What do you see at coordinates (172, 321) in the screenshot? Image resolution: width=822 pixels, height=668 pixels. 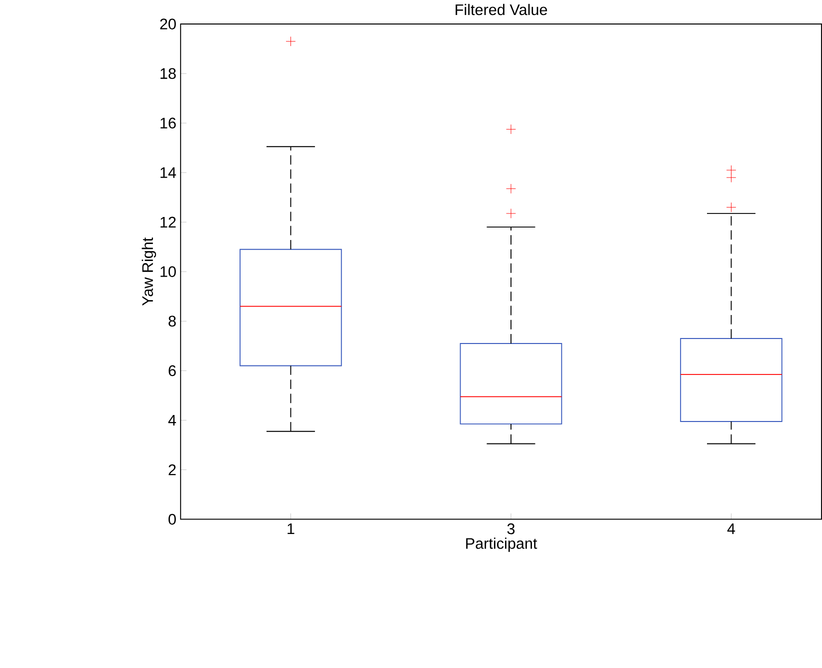 I see `y-tick-label: 8` at bounding box center [172, 321].